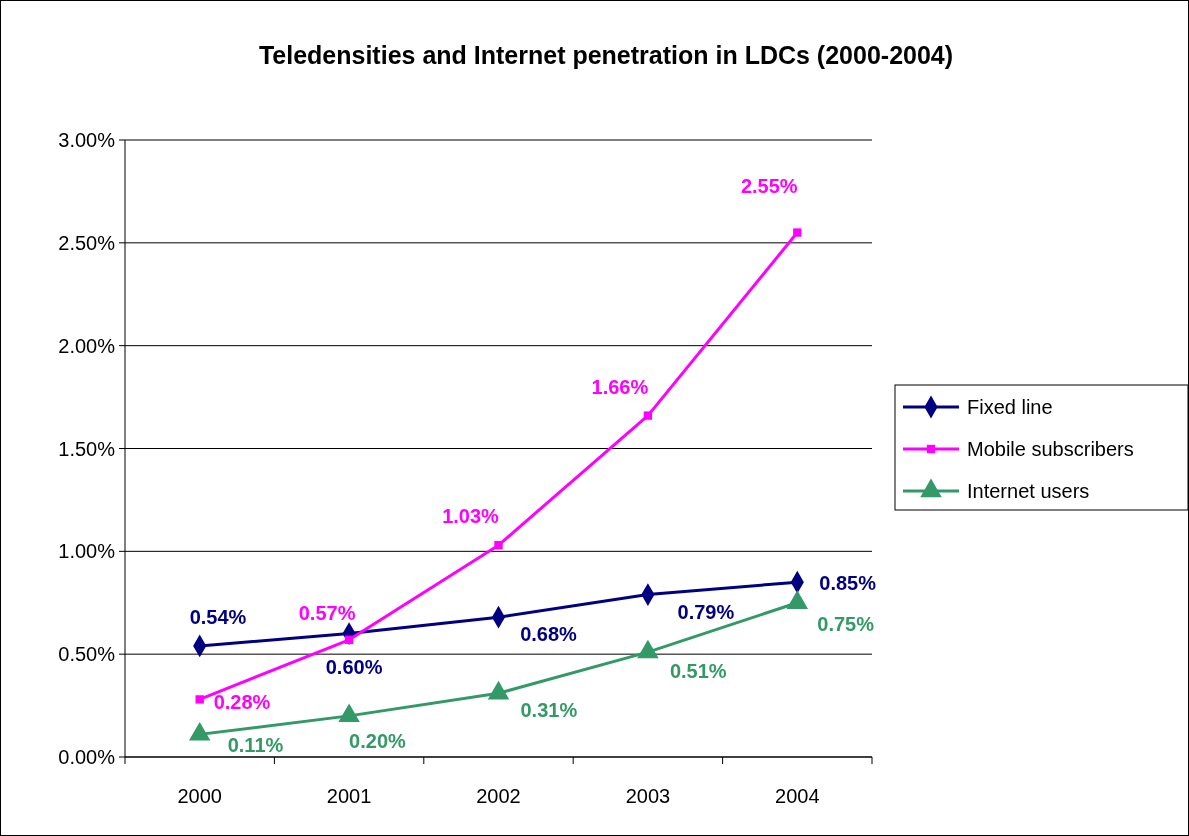 The image size is (1189, 836). What do you see at coordinates (620, 386) in the screenshot?
I see `data-label: 1.66%` at bounding box center [620, 386].